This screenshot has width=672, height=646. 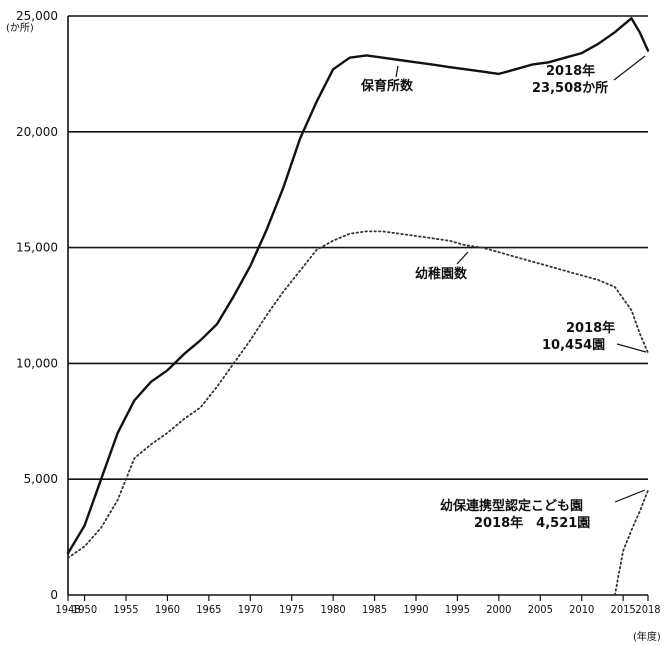 What do you see at coordinates (629, 68) in the screenshot?
I see `hoikusho-2018-leader` at bounding box center [629, 68].